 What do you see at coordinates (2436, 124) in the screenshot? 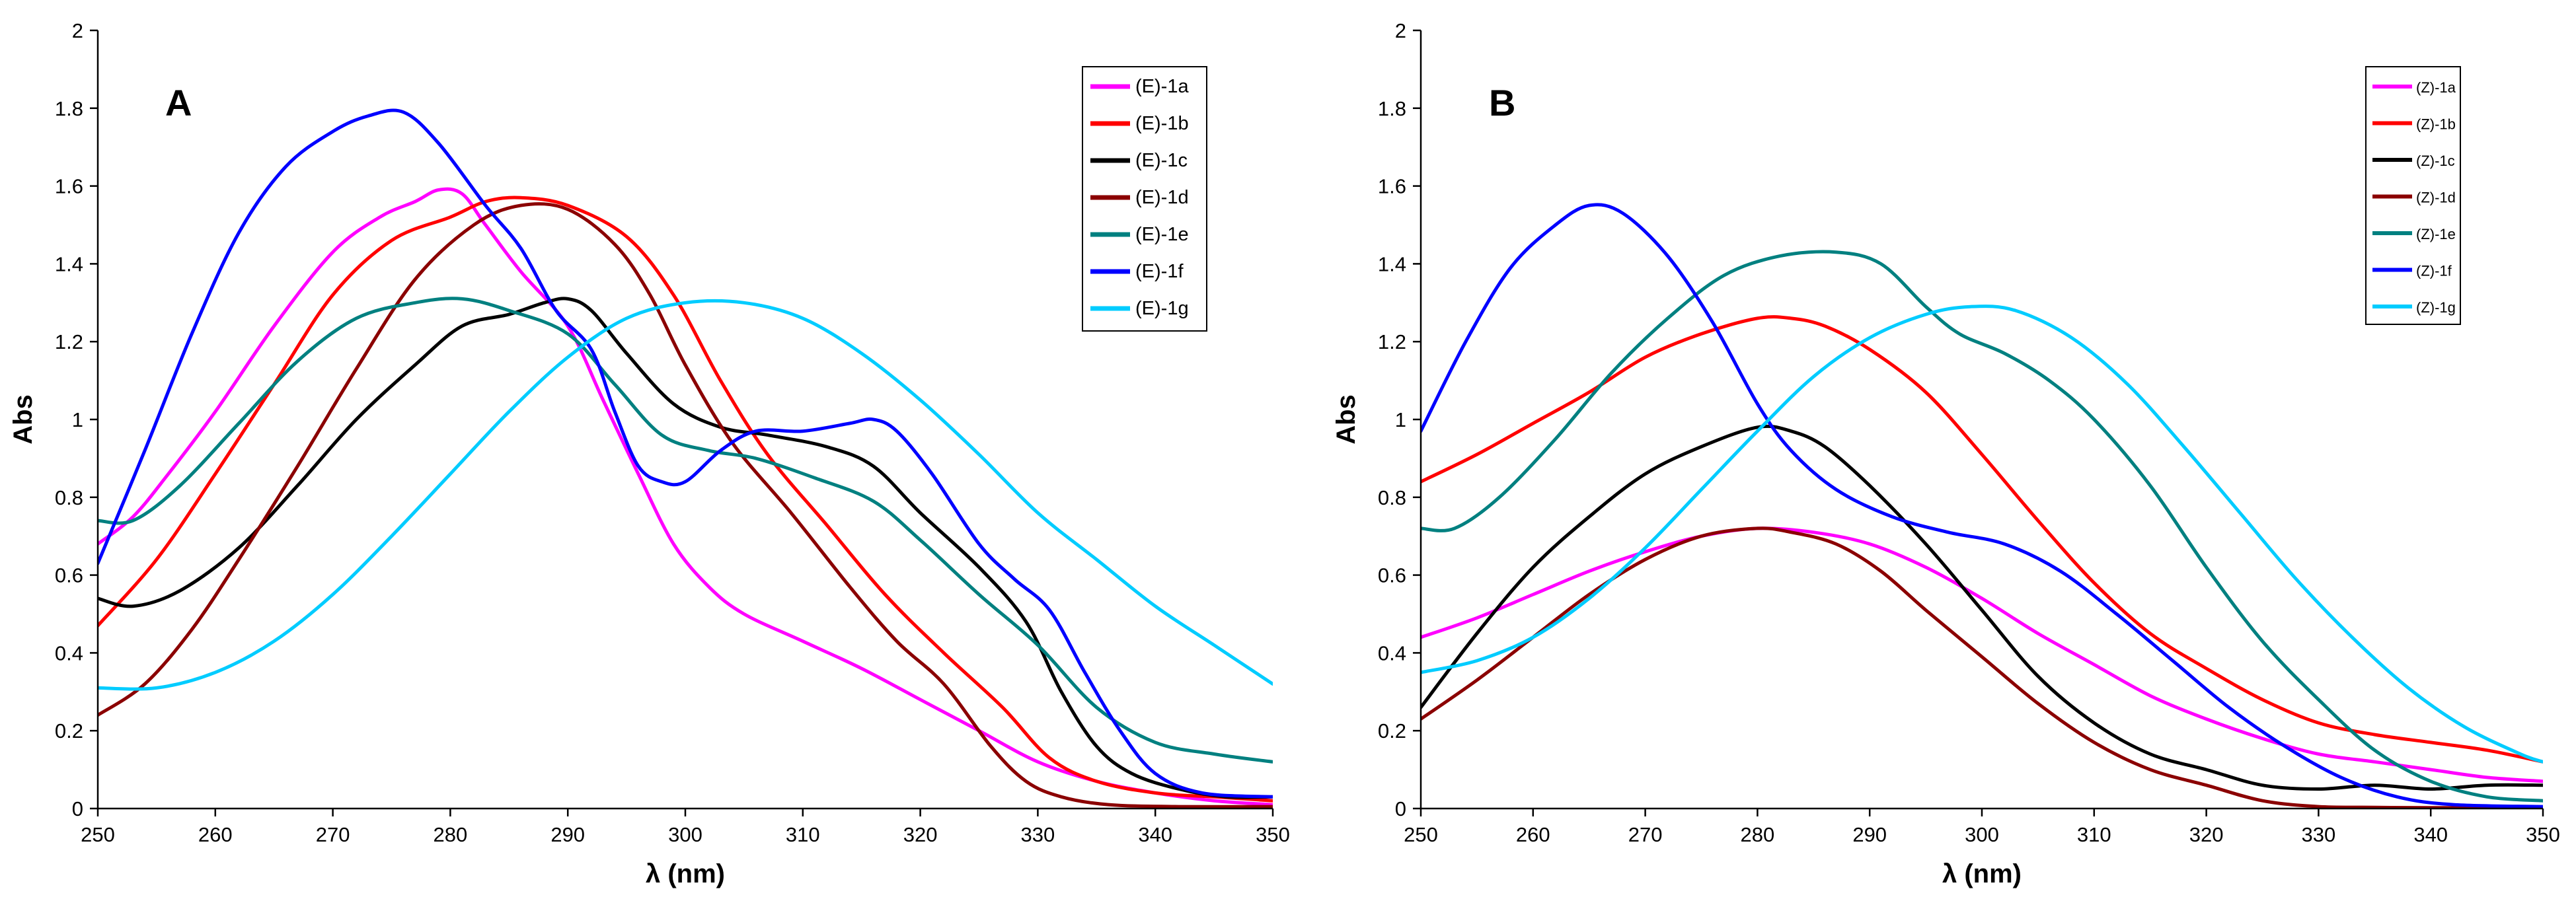
I see `legend-label: (Z)-1b` at bounding box center [2436, 124].